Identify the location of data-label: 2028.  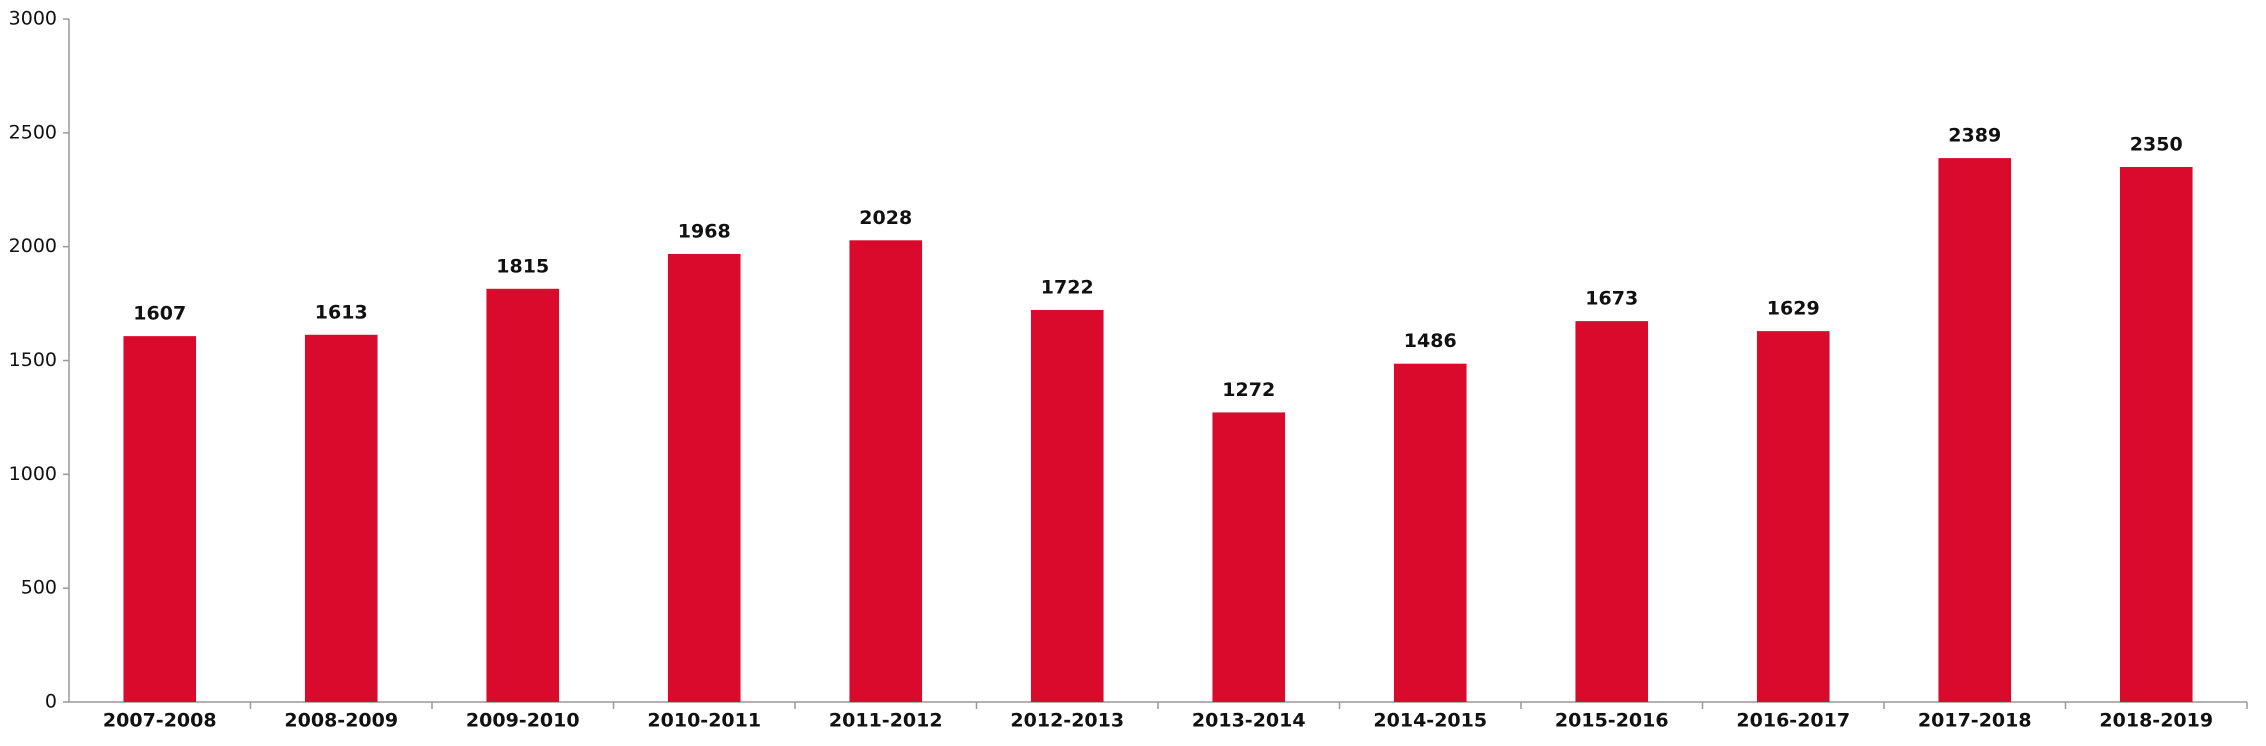
(885, 218).